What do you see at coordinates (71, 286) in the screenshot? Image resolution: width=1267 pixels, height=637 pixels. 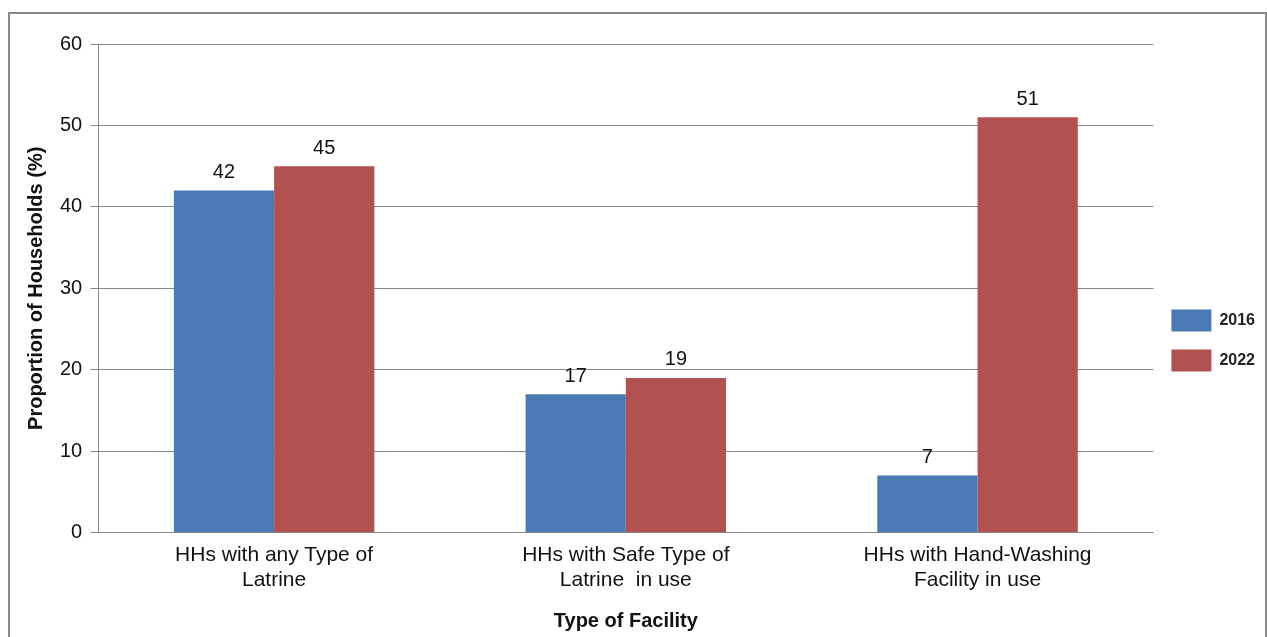 I see `y-tick-label: 30` at bounding box center [71, 286].